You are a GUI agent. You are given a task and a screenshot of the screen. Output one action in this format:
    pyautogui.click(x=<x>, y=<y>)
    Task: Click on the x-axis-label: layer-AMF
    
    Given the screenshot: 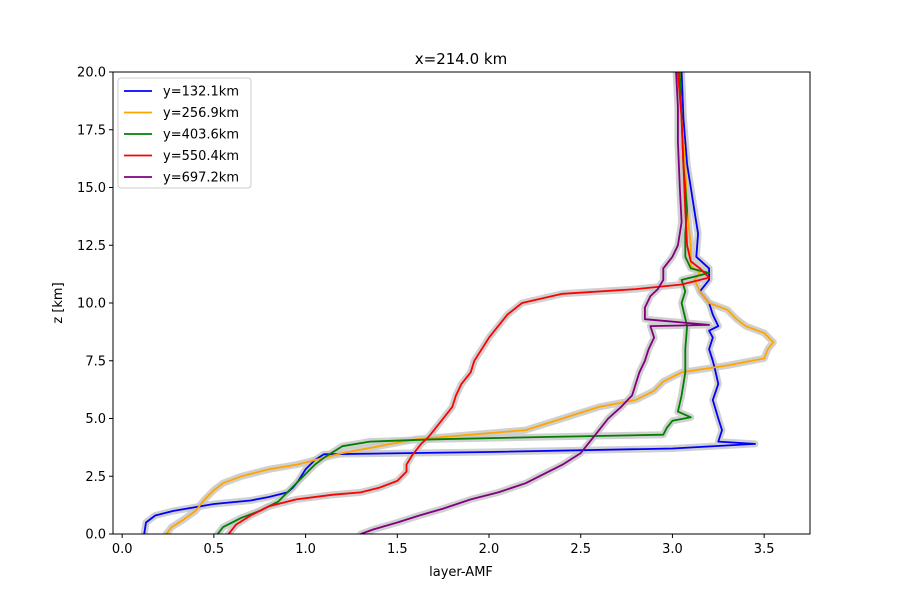 What is the action you would take?
    pyautogui.click(x=461, y=572)
    